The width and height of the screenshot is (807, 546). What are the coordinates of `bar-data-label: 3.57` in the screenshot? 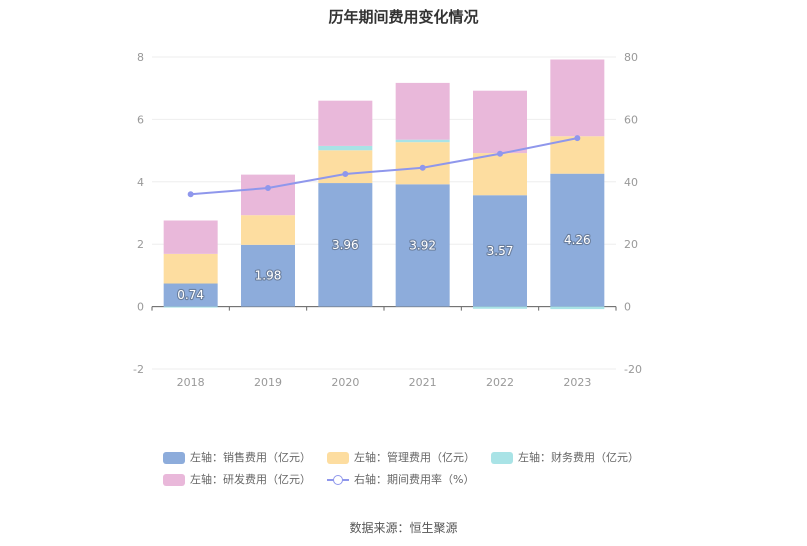 It's located at (500, 251).